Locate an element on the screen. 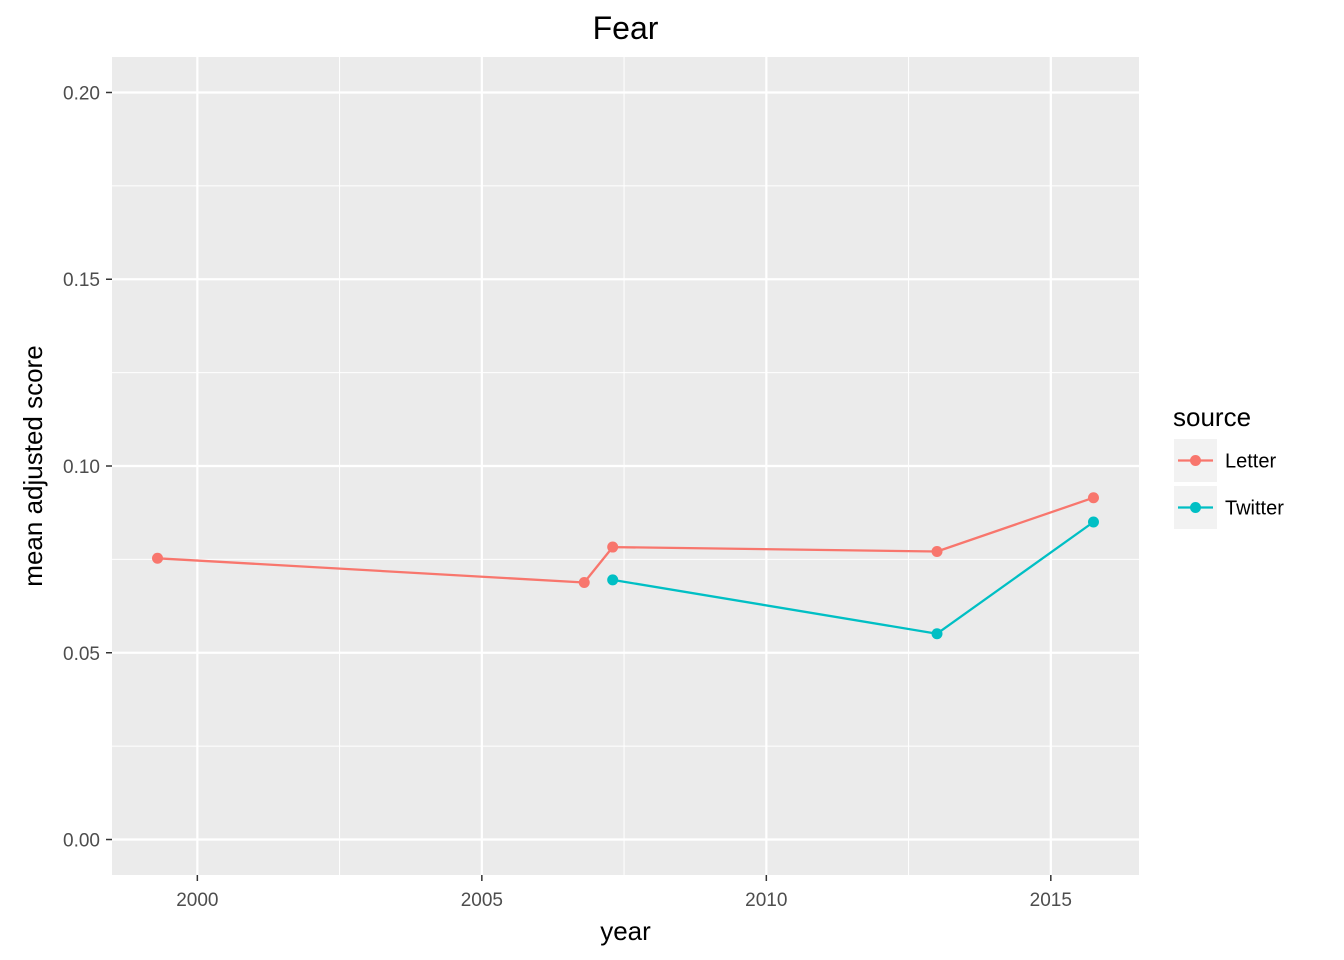 The height and width of the screenshot is (960, 1344). series-layer is located at coordinates (625, 566).